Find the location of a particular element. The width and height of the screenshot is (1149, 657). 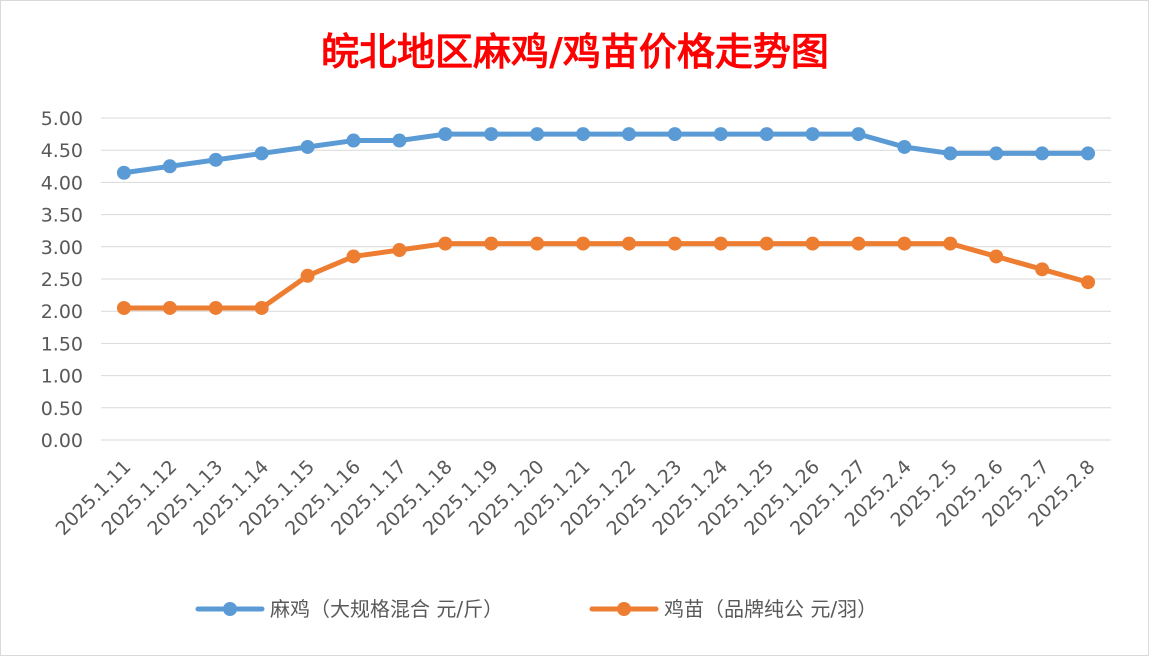

chart-title: 皖北地区麻鸡/鸡苗价格走势图 is located at coordinates (575, 51).